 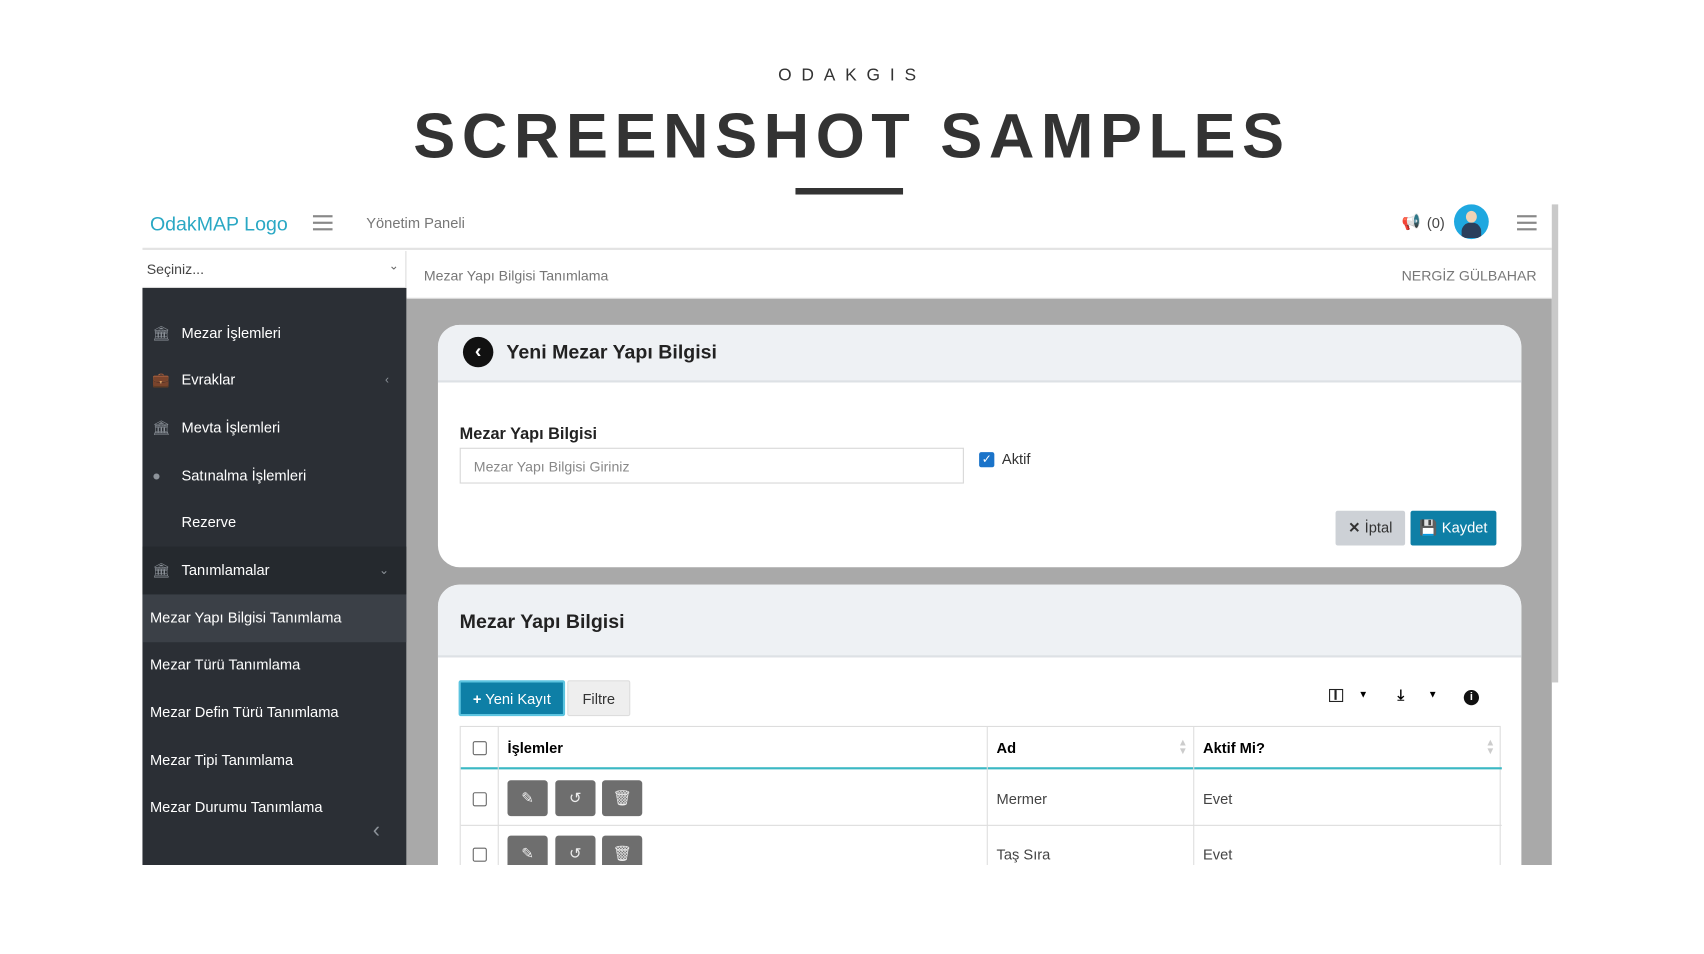 I want to click on sidebar-subitem-active: Mezar Yapı Bilgisi Tanımlama, so click(x=274, y=618).